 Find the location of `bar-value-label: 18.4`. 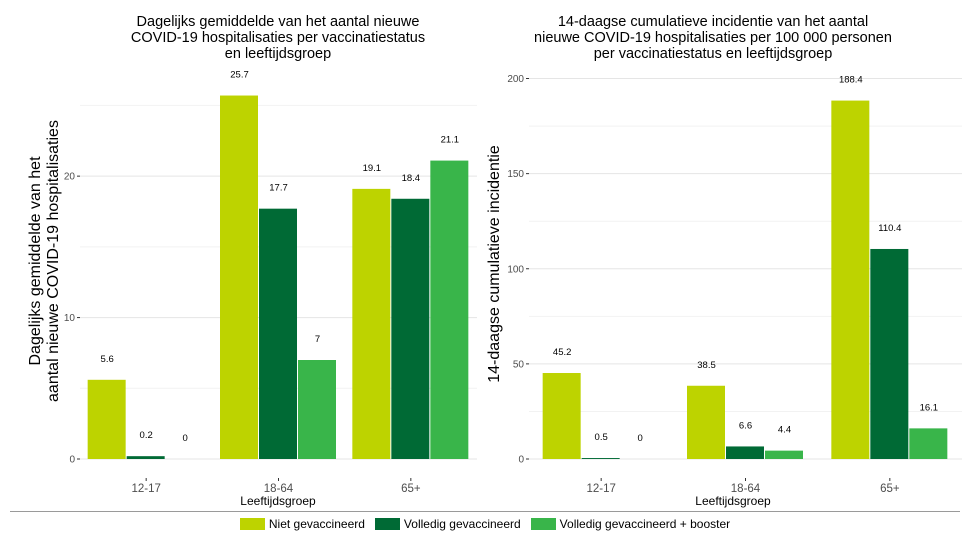

bar-value-label: 18.4 is located at coordinates (411, 178).